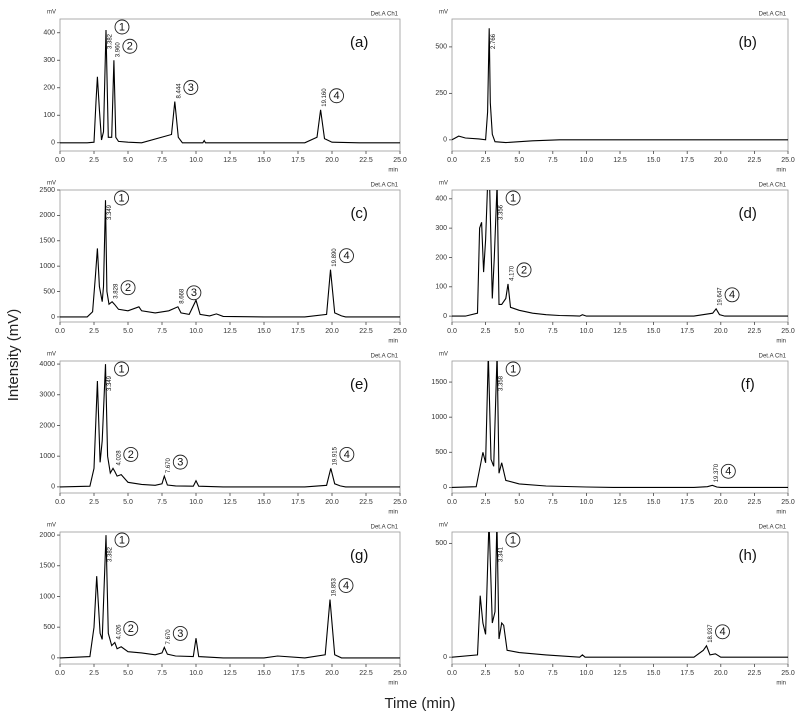 This screenshot has height=718, width=799. I want to click on y-tick-label: 4000, so click(47, 364).